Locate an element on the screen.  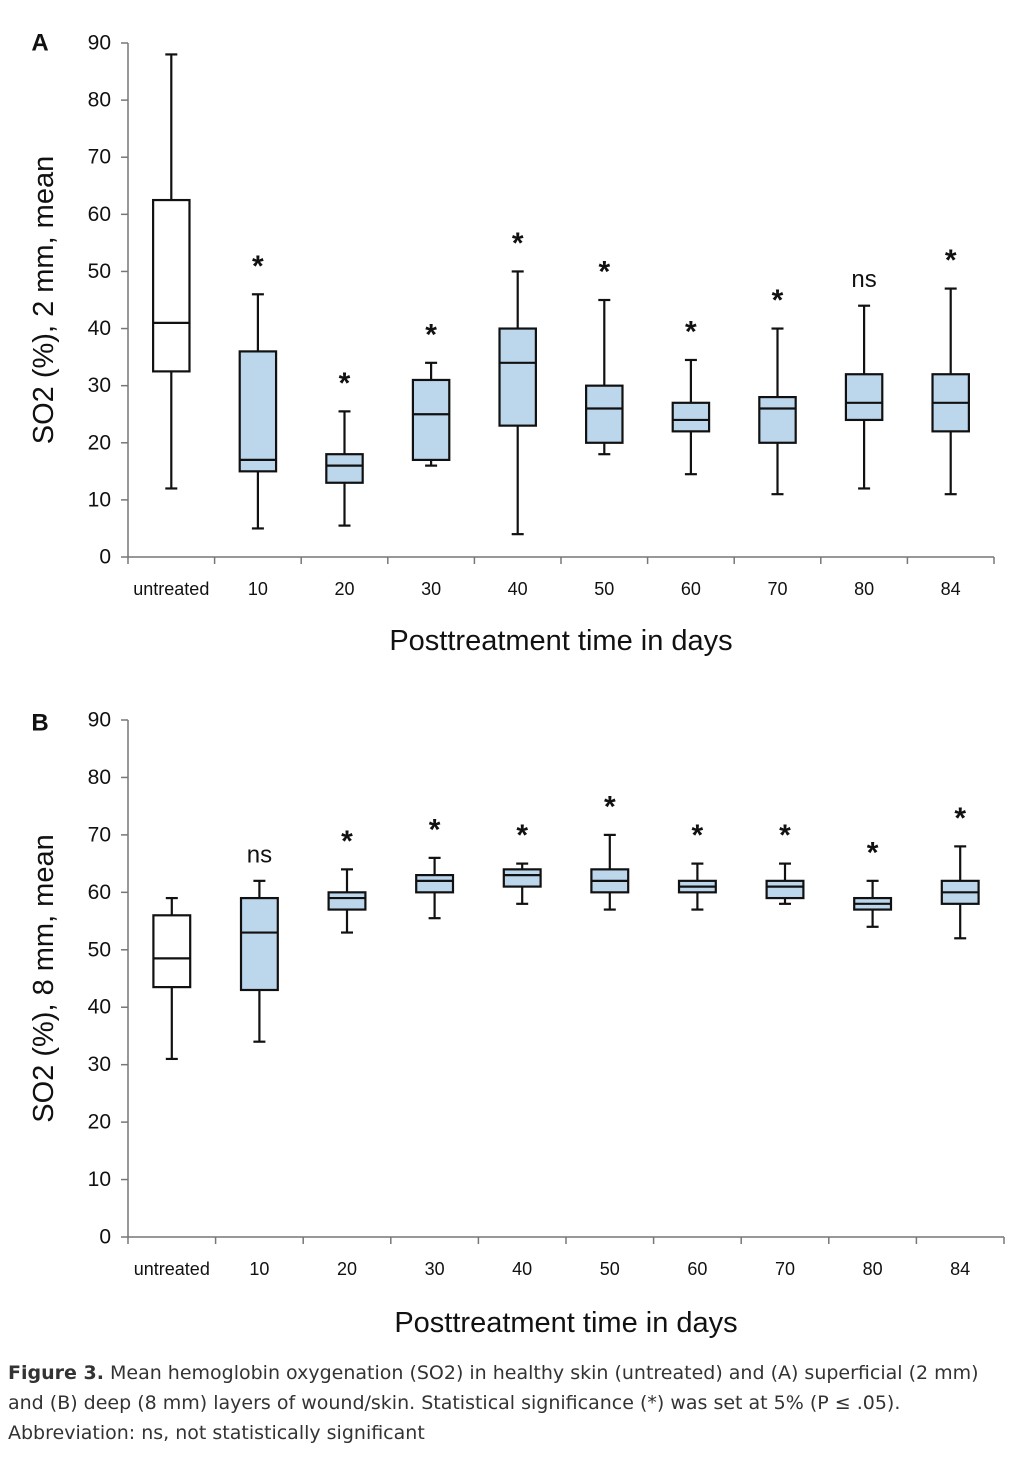
x-tick-label: 10 is located at coordinates (259, 1269).